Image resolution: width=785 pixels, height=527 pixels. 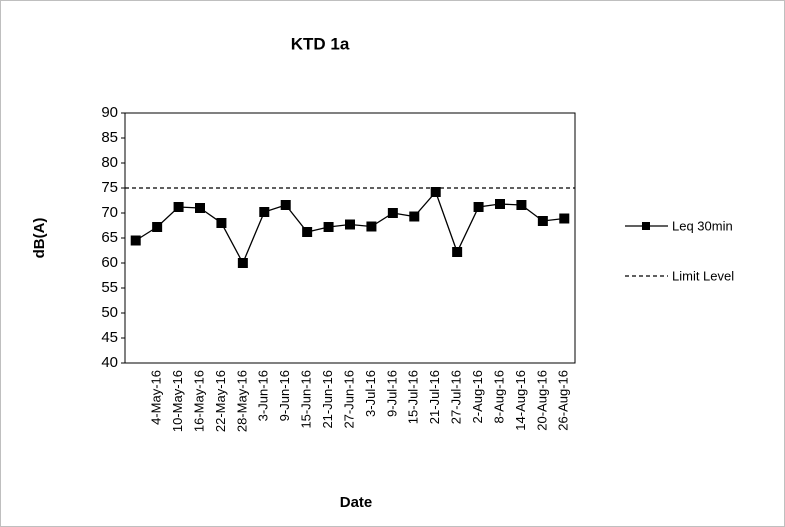 What do you see at coordinates (109, 237) in the screenshot?
I see `y-tick-label: 65` at bounding box center [109, 237].